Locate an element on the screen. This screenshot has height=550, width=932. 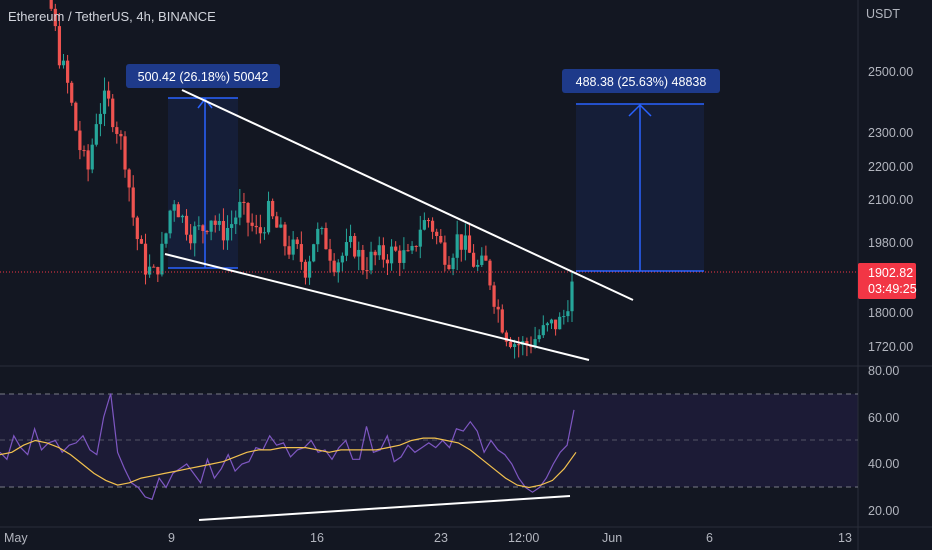
measure-right-arrowhead is located at coordinates (640, 110).